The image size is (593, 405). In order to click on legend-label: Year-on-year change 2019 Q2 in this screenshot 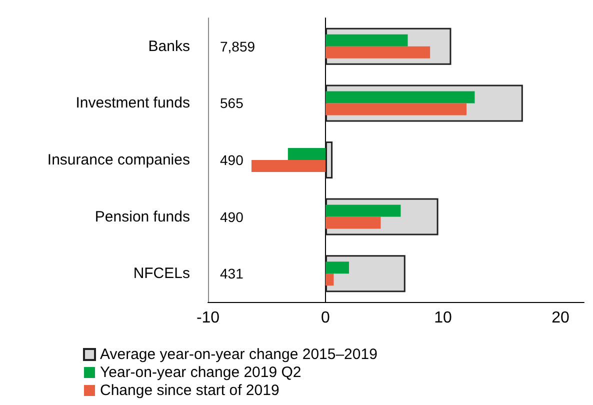, I will do `click(201, 372)`.